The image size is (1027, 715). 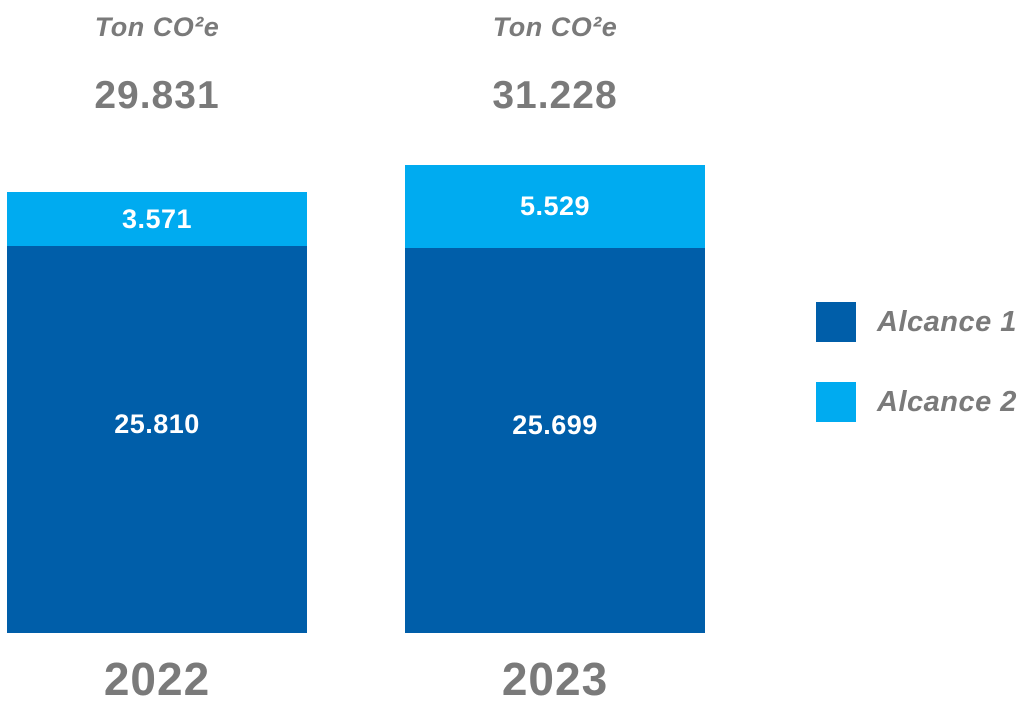 I want to click on category-label-2023: 2023, so click(x=555, y=679).